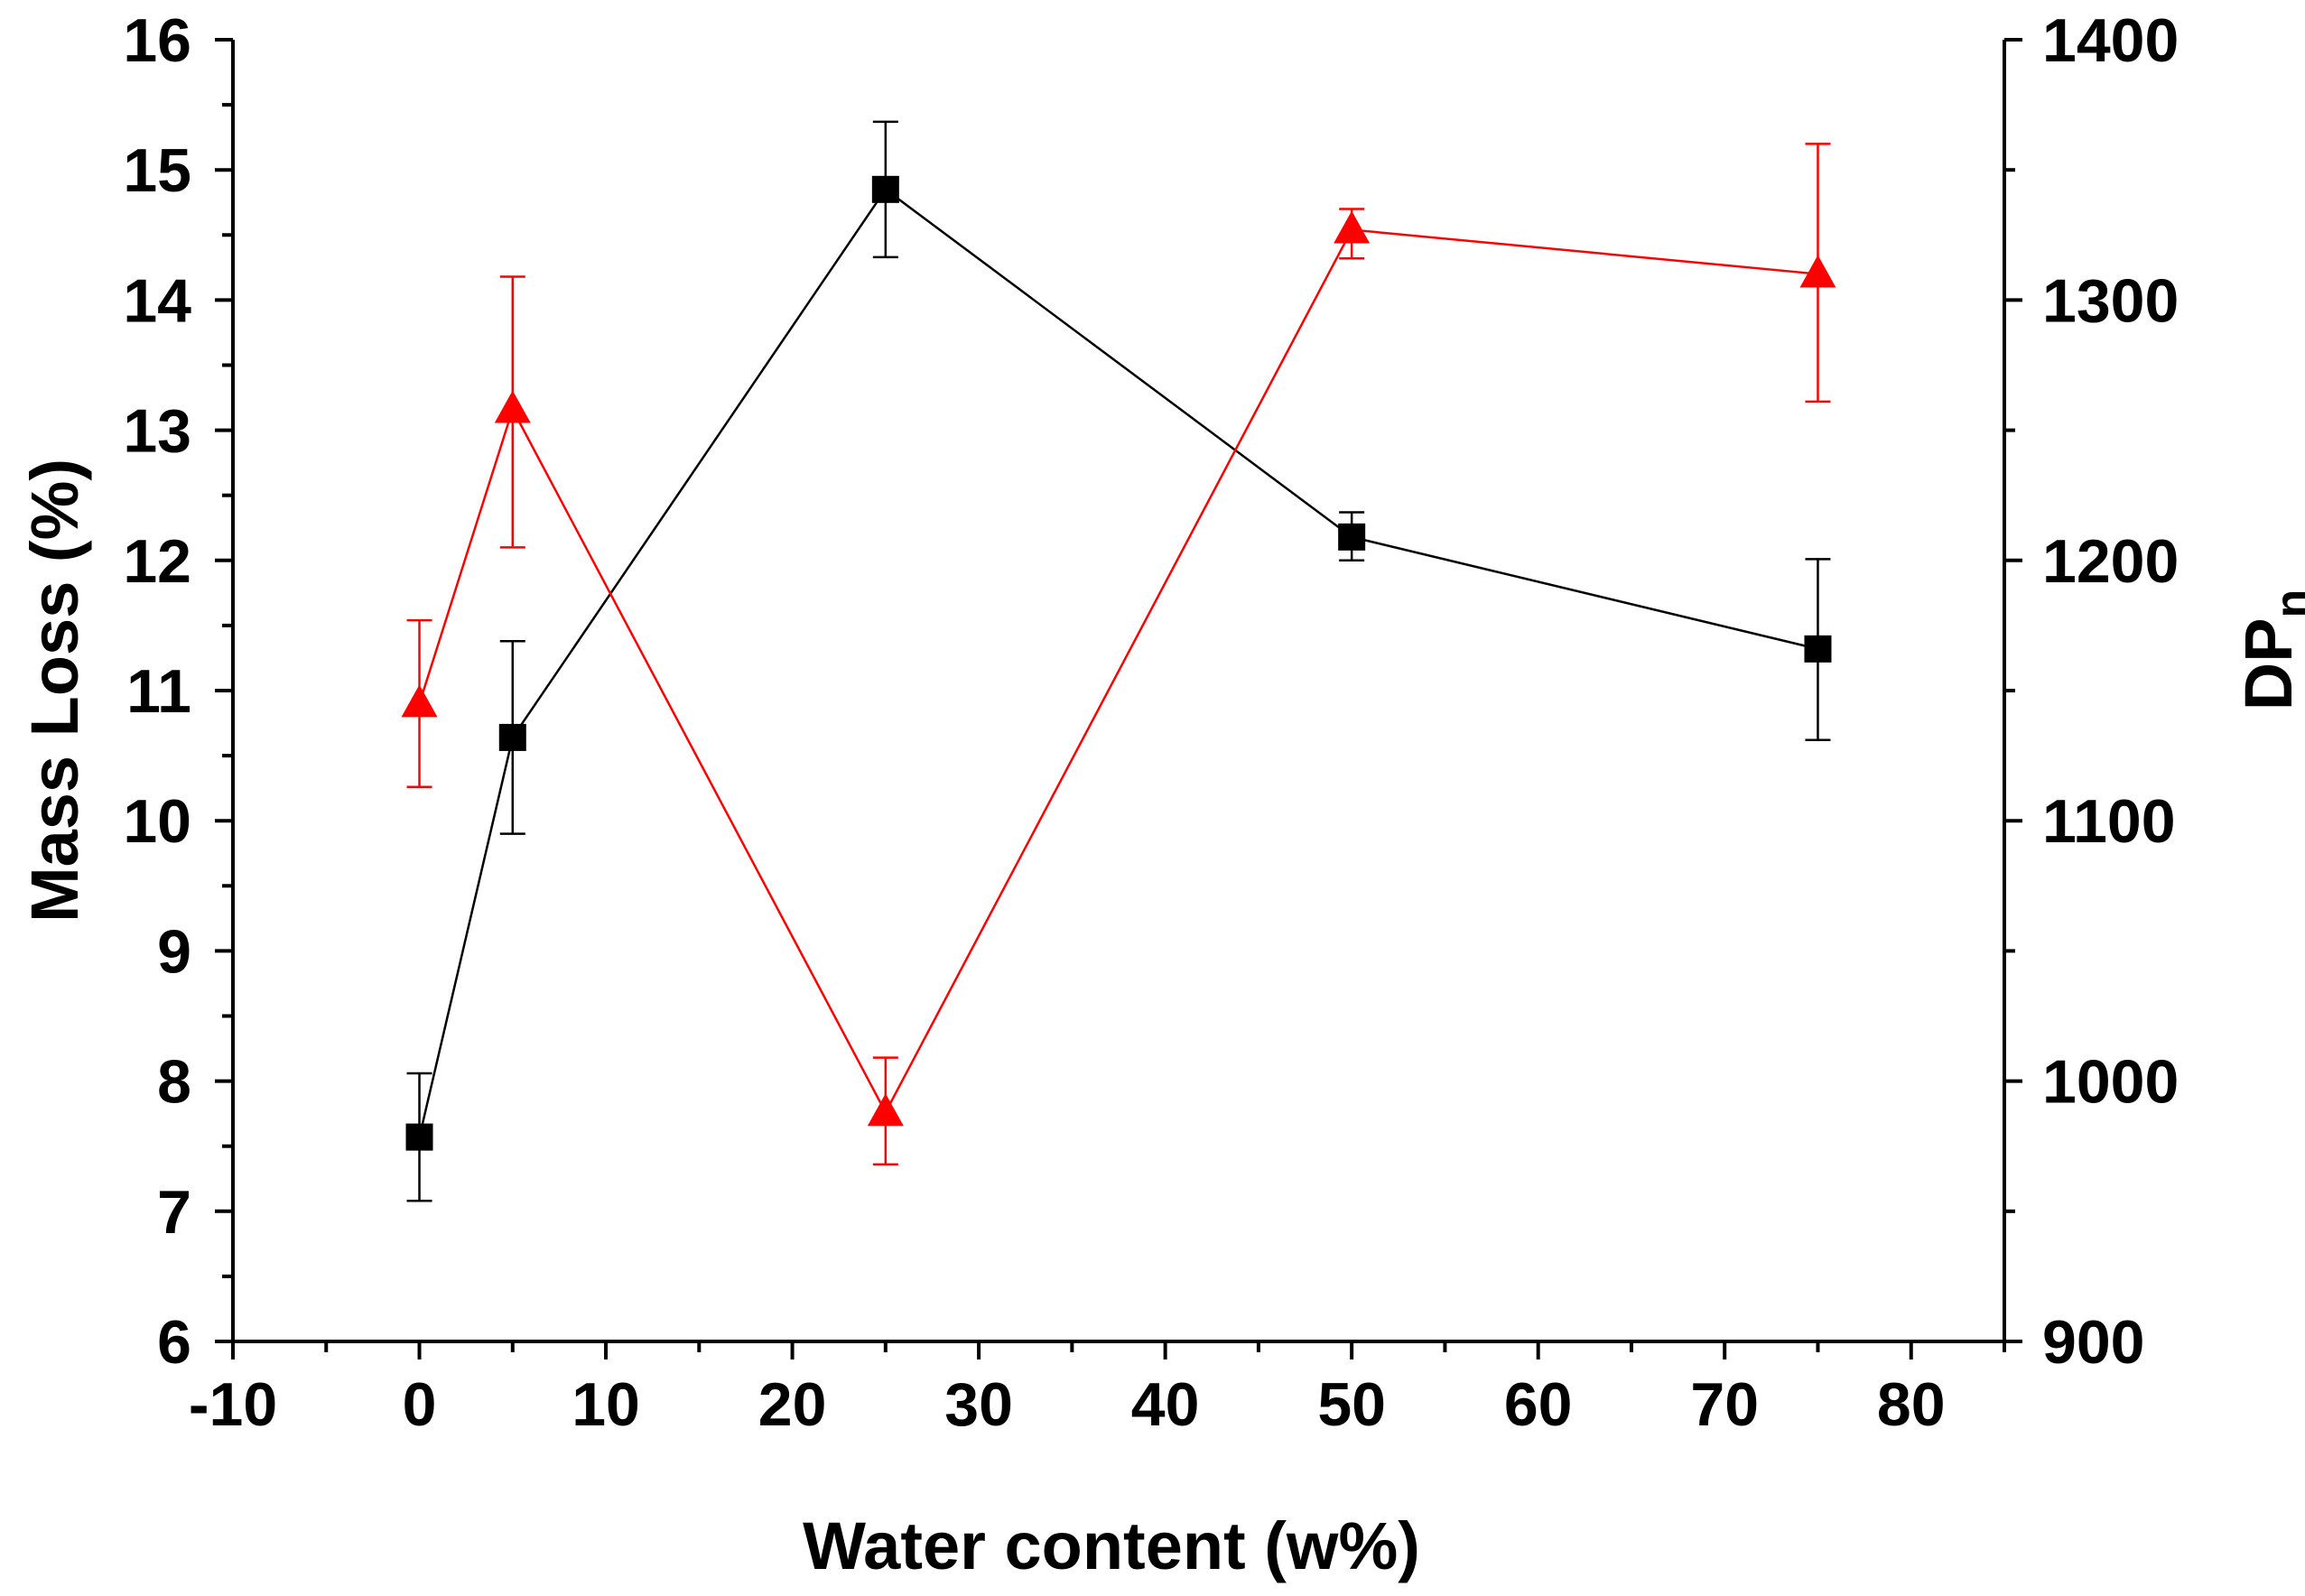 The width and height of the screenshot is (2305, 1596). What do you see at coordinates (158, 691) in the screenshot?
I see `y-tick-label: 11` at bounding box center [158, 691].